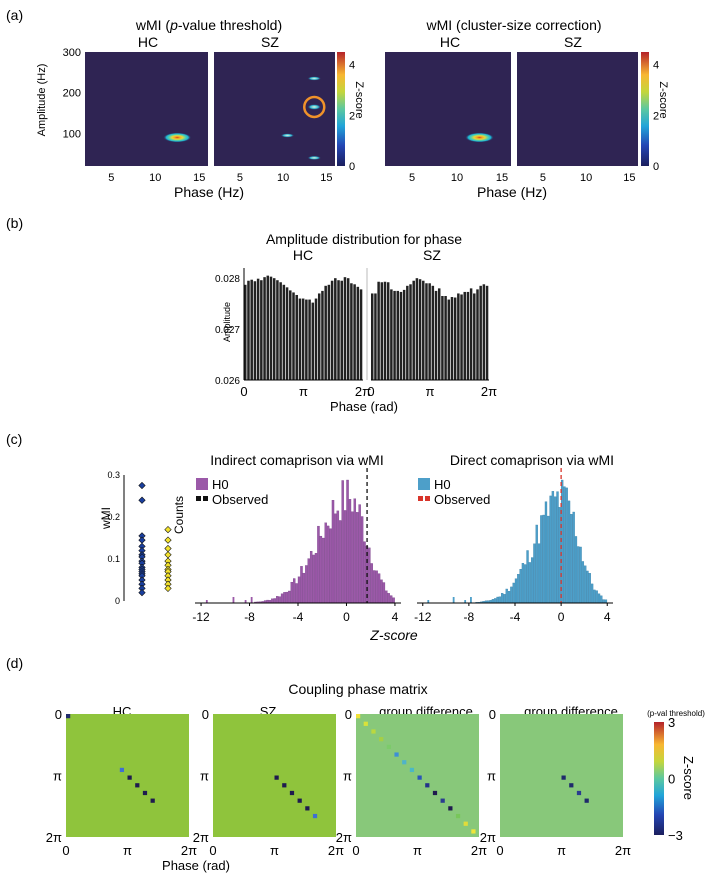 This screenshot has height=879, width=709. What do you see at coordinates (341, 109) in the screenshot?
I see `panel-a-left-colorbar` at bounding box center [341, 109].